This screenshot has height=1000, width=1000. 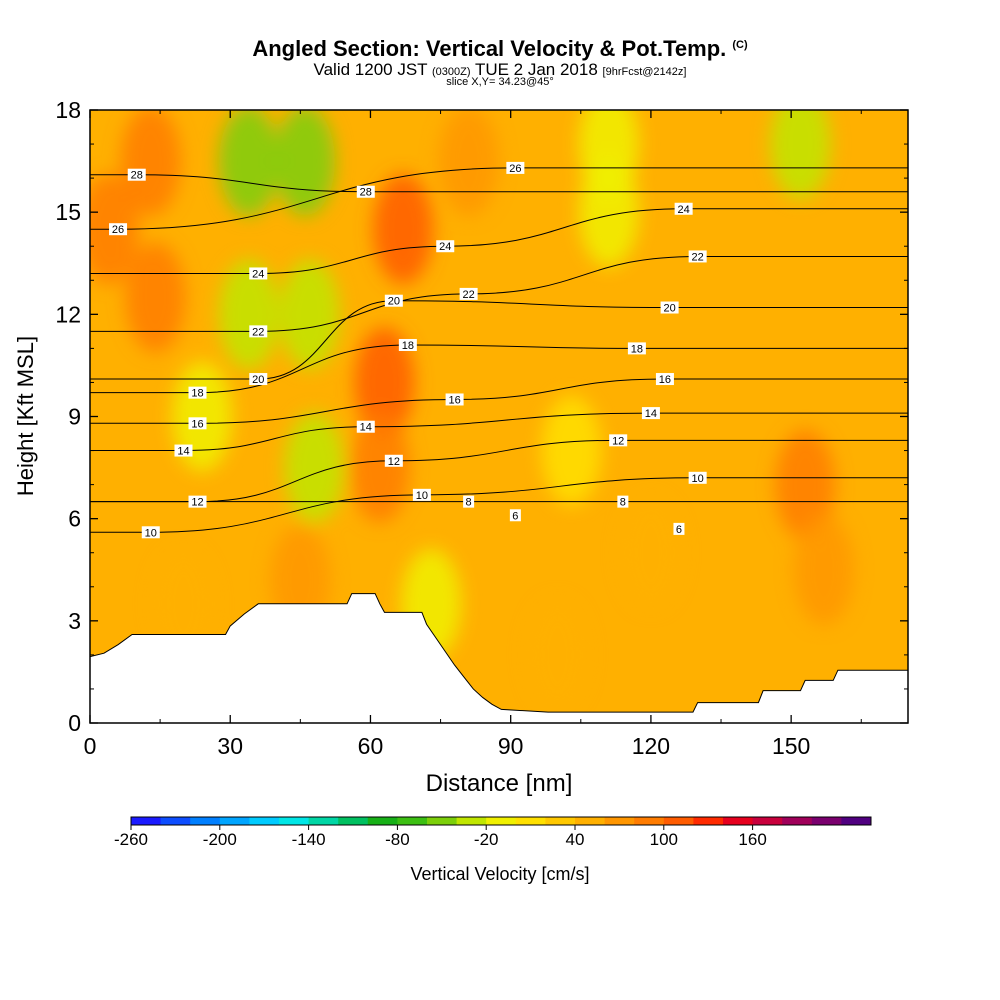 What do you see at coordinates (68, 110) in the screenshot?
I see `y-tick-label: 18` at bounding box center [68, 110].